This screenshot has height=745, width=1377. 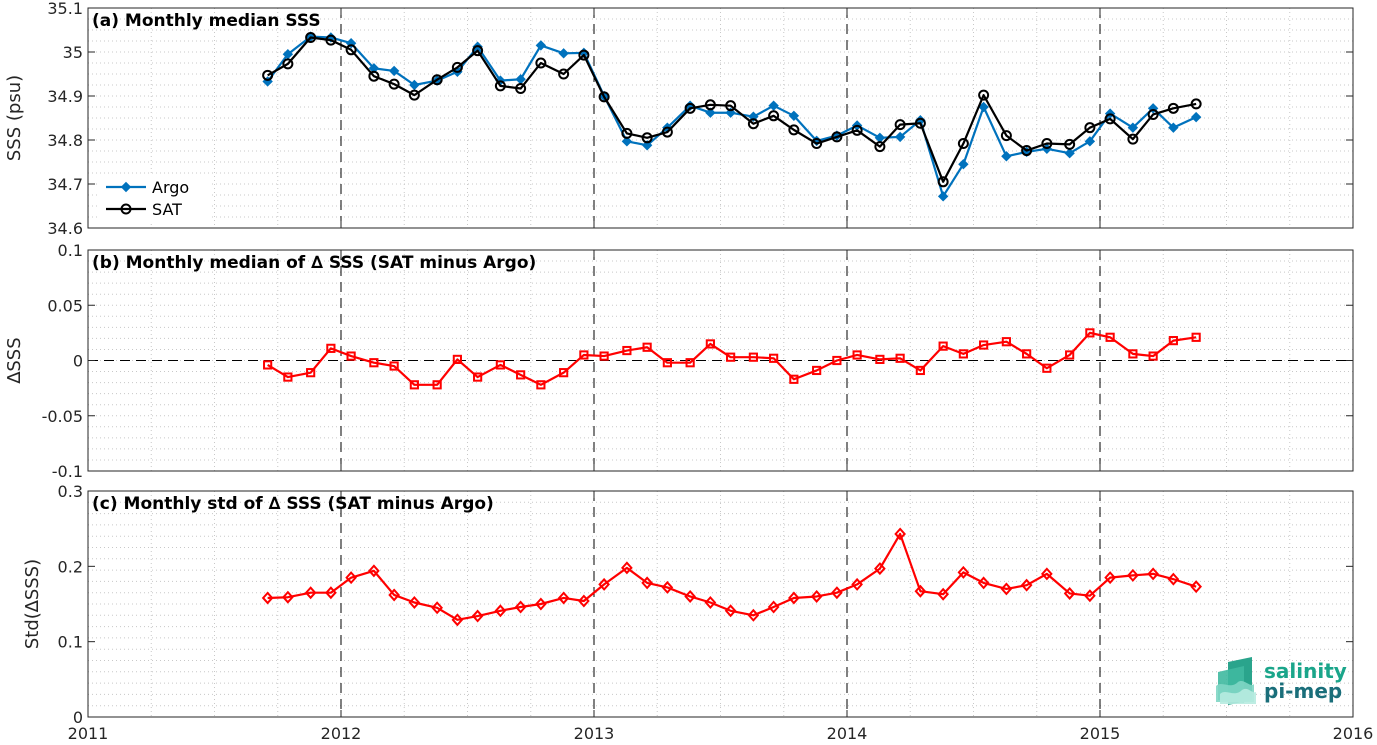 What do you see at coordinates (126, 187) in the screenshot?
I see `legend-marker` at bounding box center [126, 187].